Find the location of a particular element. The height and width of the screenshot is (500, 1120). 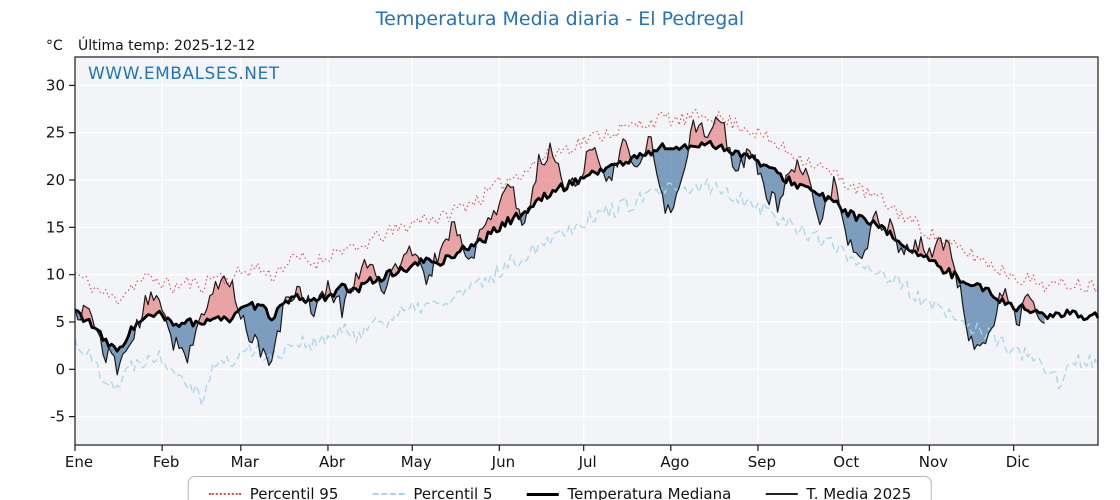

x-tick-label: Abr is located at coordinates (332, 461).